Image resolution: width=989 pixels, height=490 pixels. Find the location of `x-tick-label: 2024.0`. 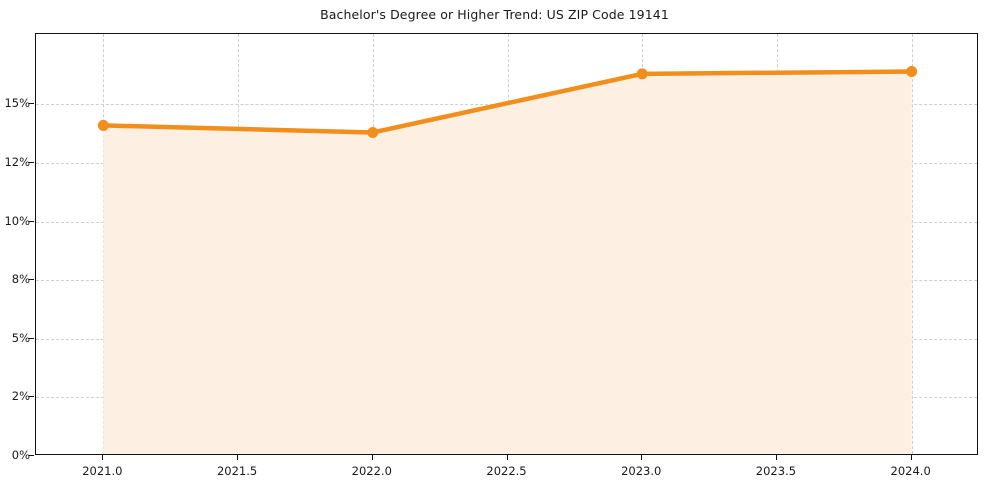

x-tick-label: 2024.0 is located at coordinates (910, 471).